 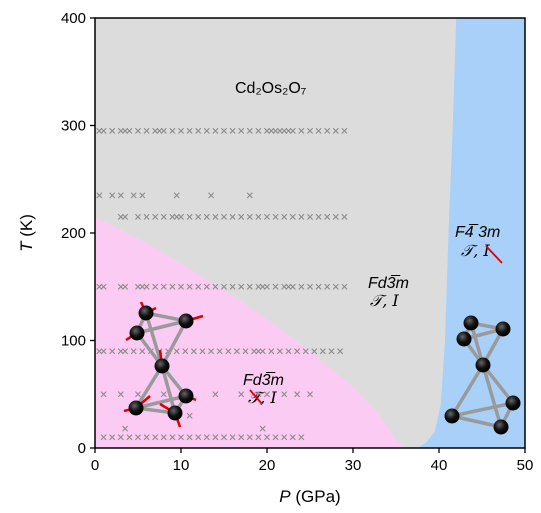 I want to click on x-tick-label: 20, so click(x=267, y=465).